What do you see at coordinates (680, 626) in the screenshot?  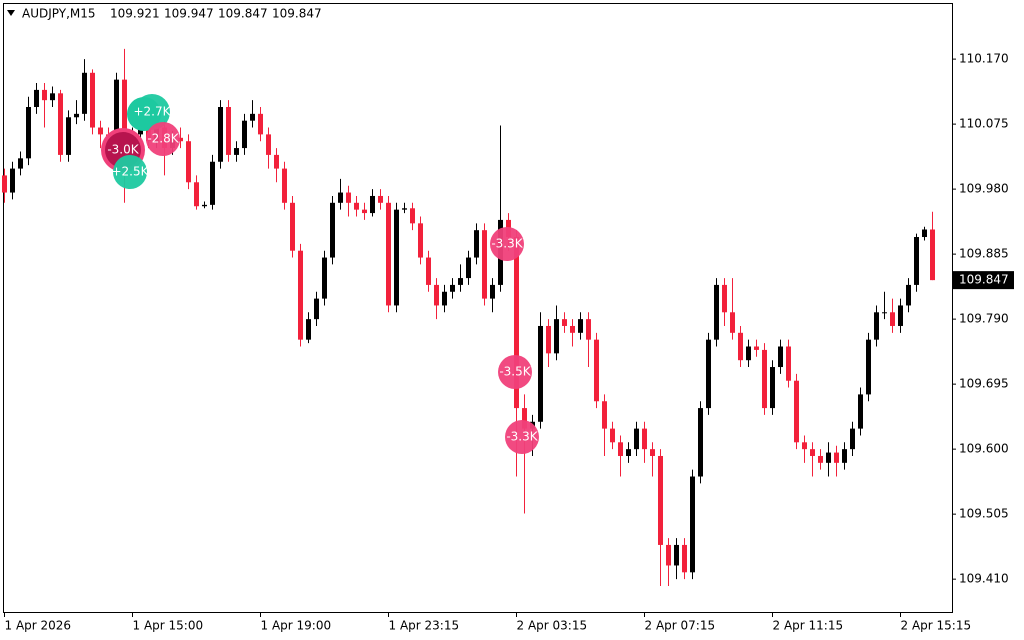 I see `x-tick-label: 2 Apr 07:15` at bounding box center [680, 626].